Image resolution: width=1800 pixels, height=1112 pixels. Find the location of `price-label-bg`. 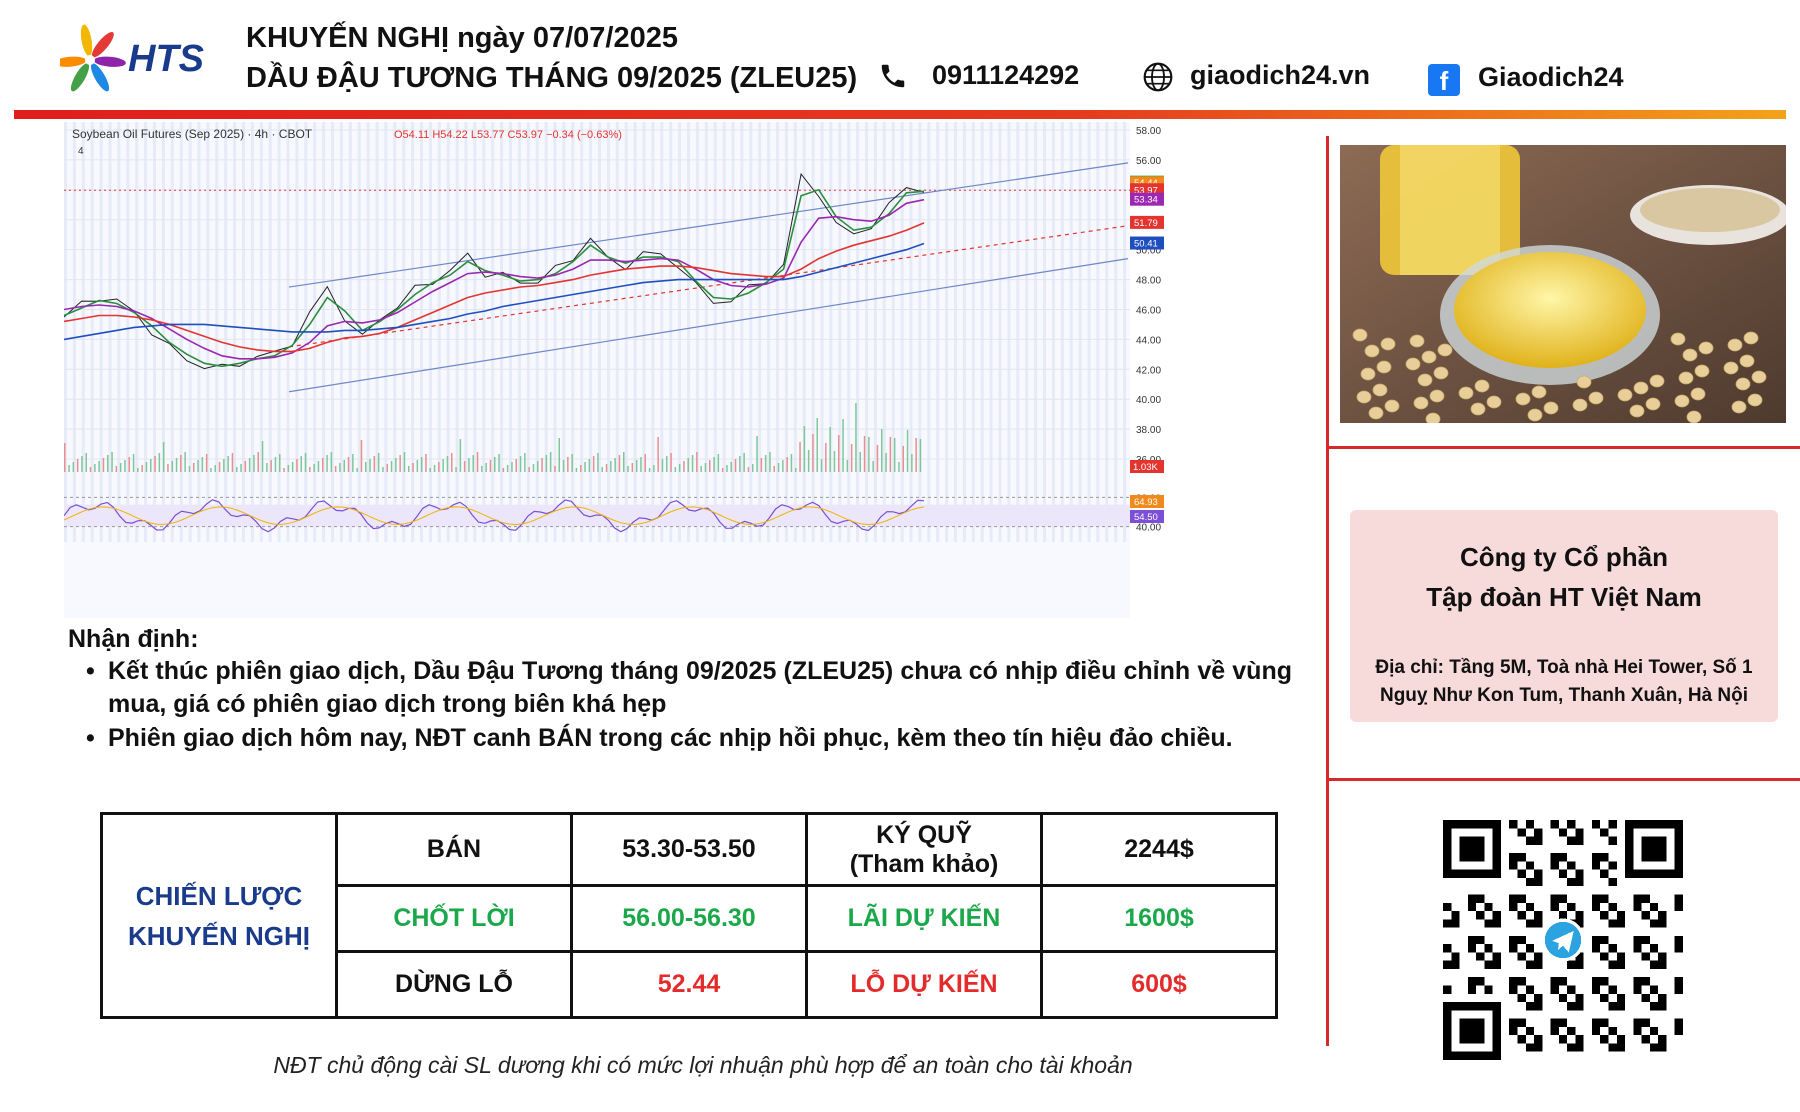

price-label-bg is located at coordinates (1147, 199).